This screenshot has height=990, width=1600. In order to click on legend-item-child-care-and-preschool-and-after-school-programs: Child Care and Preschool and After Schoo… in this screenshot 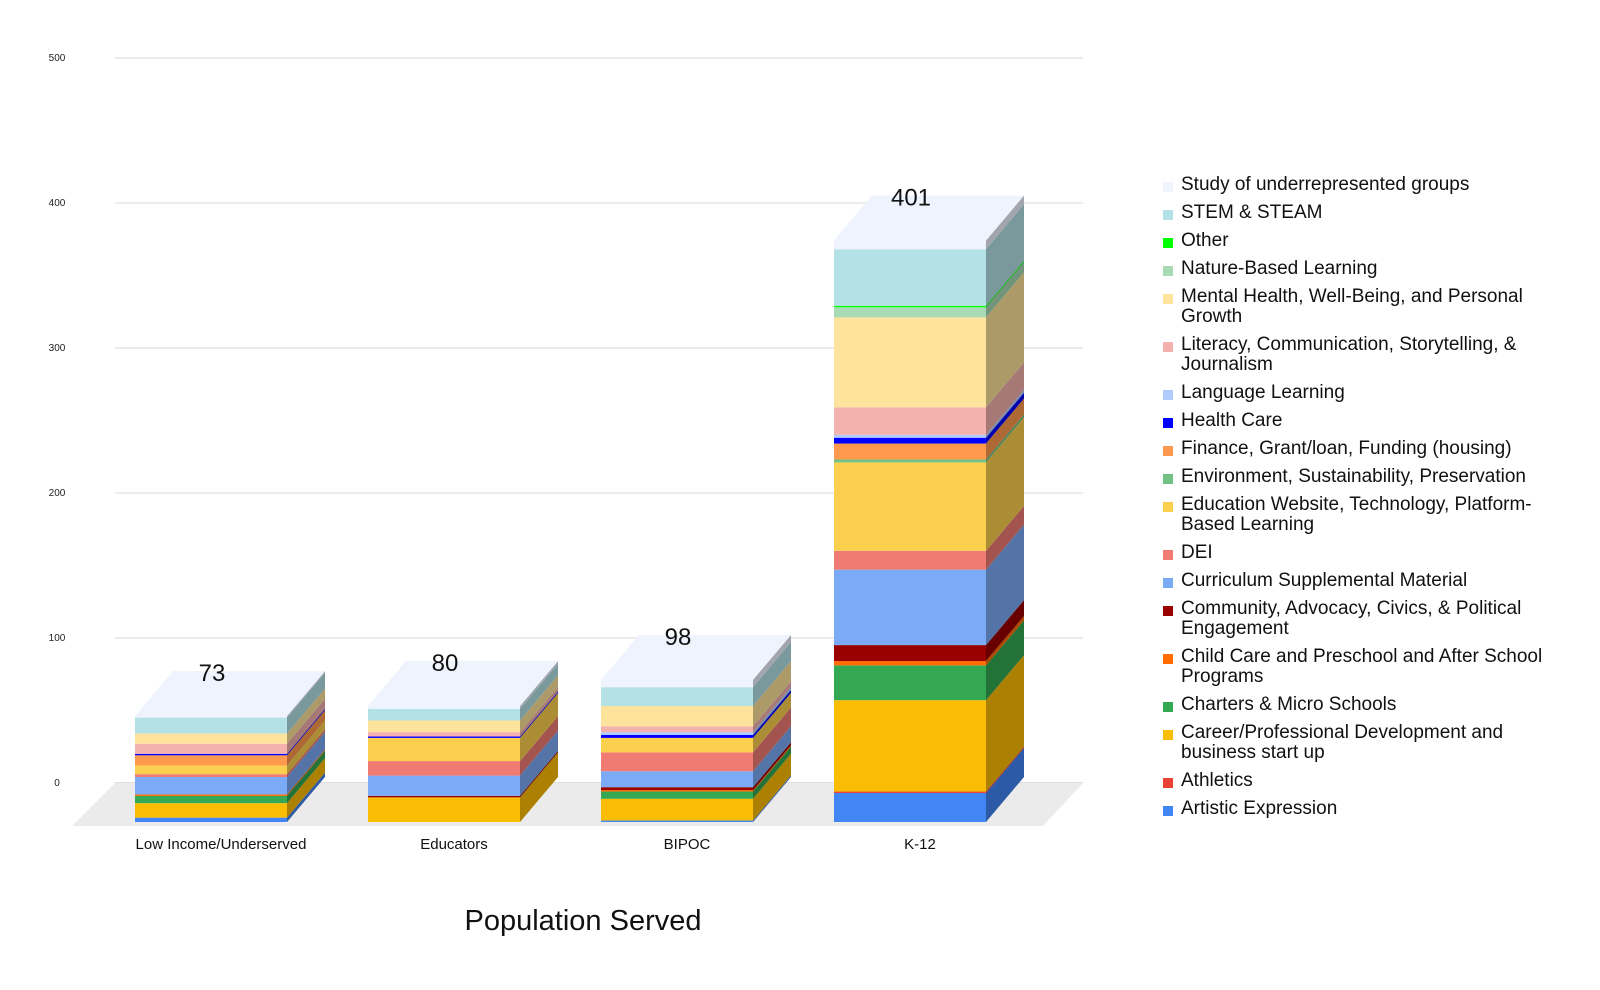, I will do `click(1373, 667)`.